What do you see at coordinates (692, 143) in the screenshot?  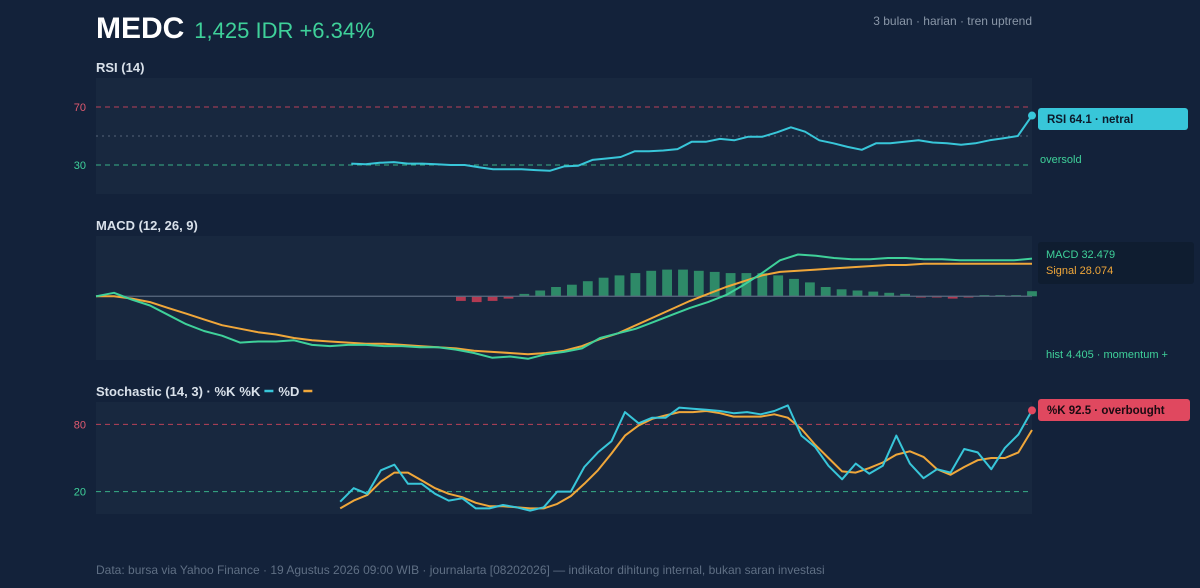 I see `rsi-line` at bounding box center [692, 143].